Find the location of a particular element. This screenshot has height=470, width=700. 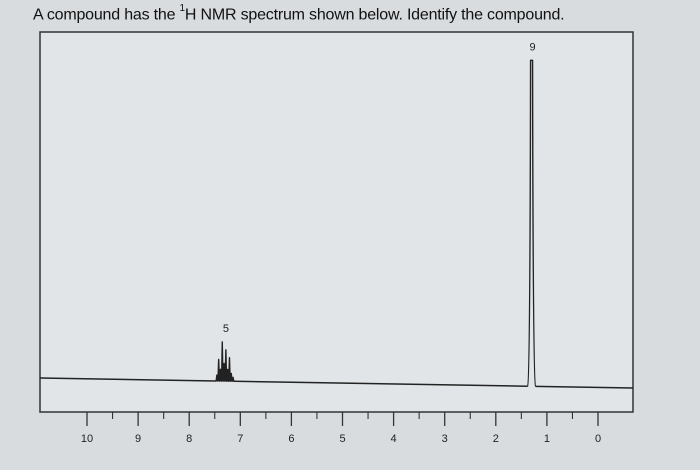

x-tick-label: 9 is located at coordinates (138, 439).